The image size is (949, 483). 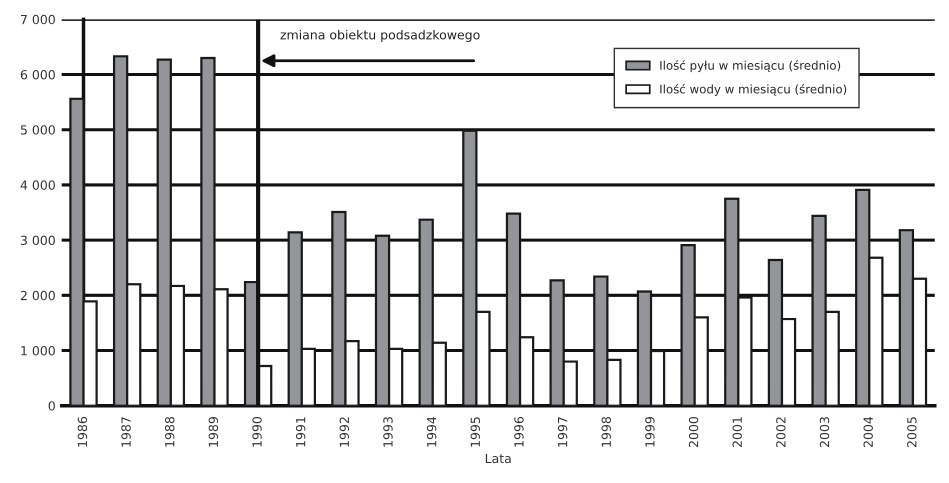 What do you see at coordinates (753, 90) in the screenshot?
I see `legend-label: Ilość wody w miesiącu (średnio)` at bounding box center [753, 90].